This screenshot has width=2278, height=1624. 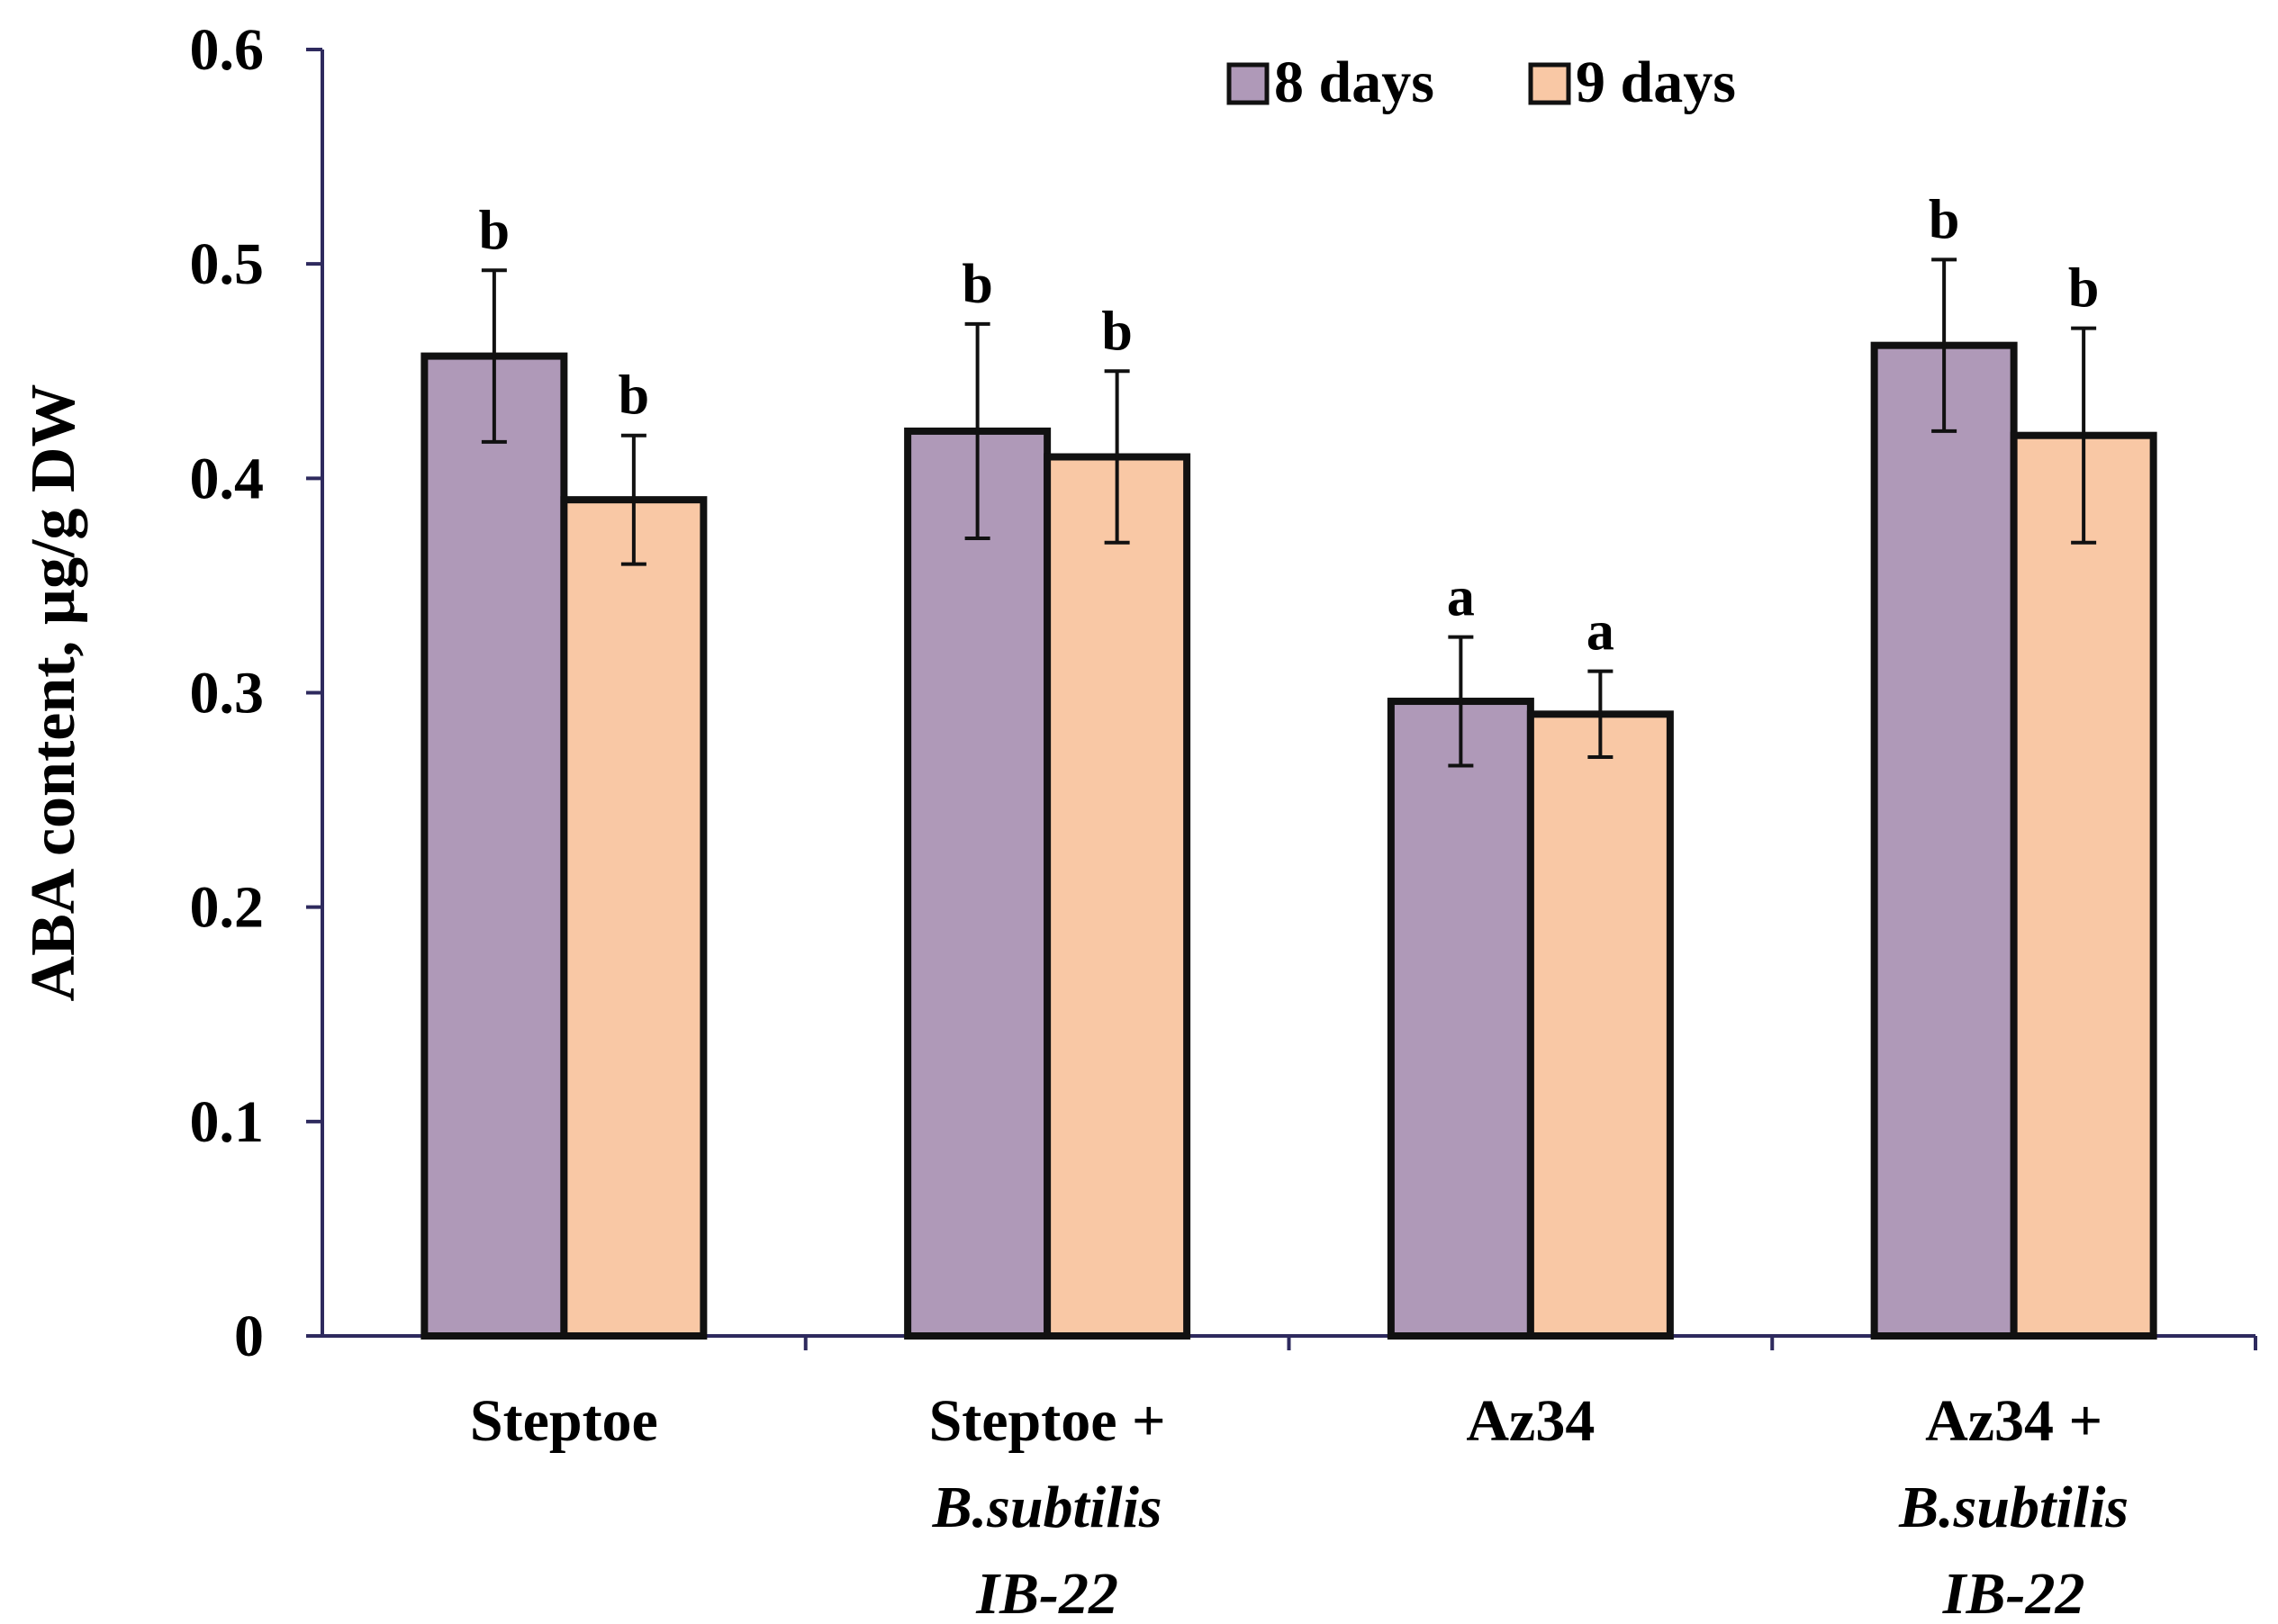 What do you see at coordinates (228, 50) in the screenshot?
I see `y-tick-label: 0.6` at bounding box center [228, 50].